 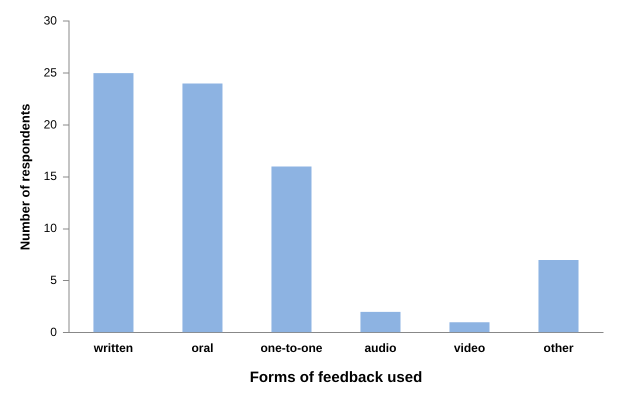 I want to click on y-tick-label: 10, so click(x=51, y=228).